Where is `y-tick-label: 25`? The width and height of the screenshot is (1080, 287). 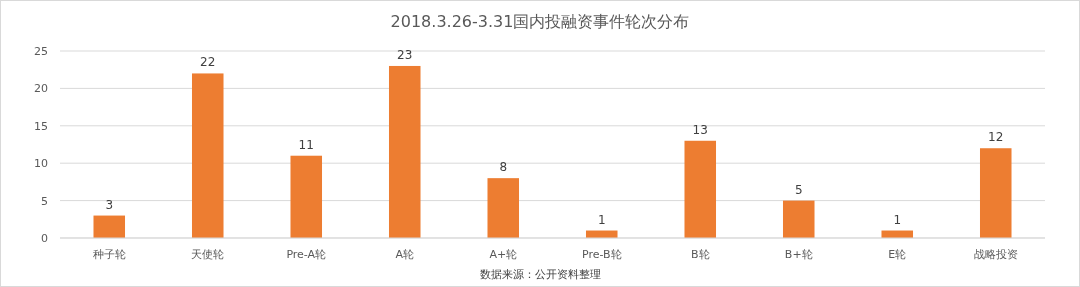 y-tick-label: 25 is located at coordinates (41, 51).